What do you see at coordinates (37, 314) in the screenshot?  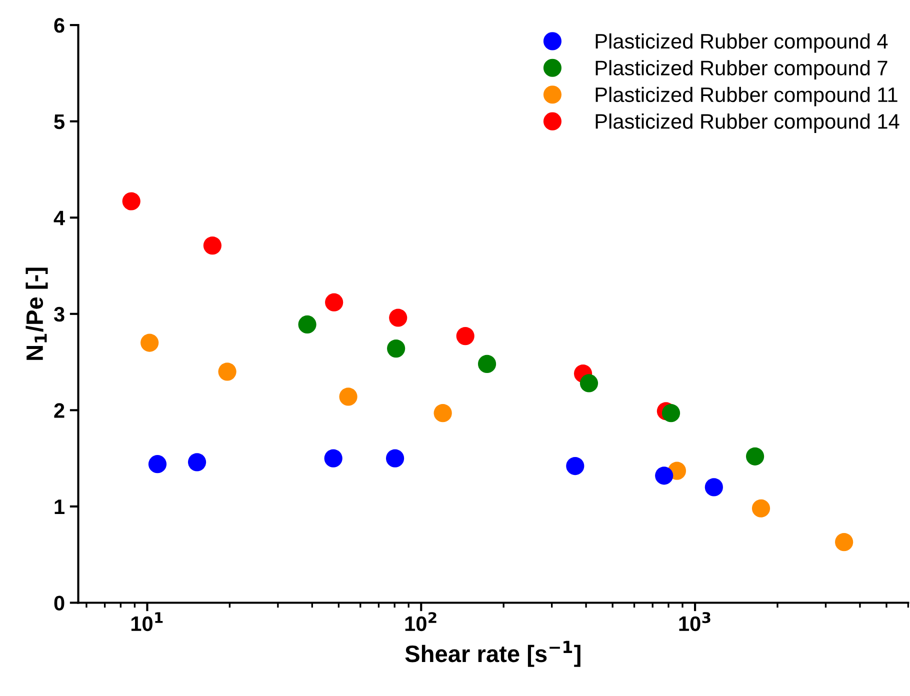 I see `y-axis-title: N$_{1}$/Pe [-]` at bounding box center [37, 314].